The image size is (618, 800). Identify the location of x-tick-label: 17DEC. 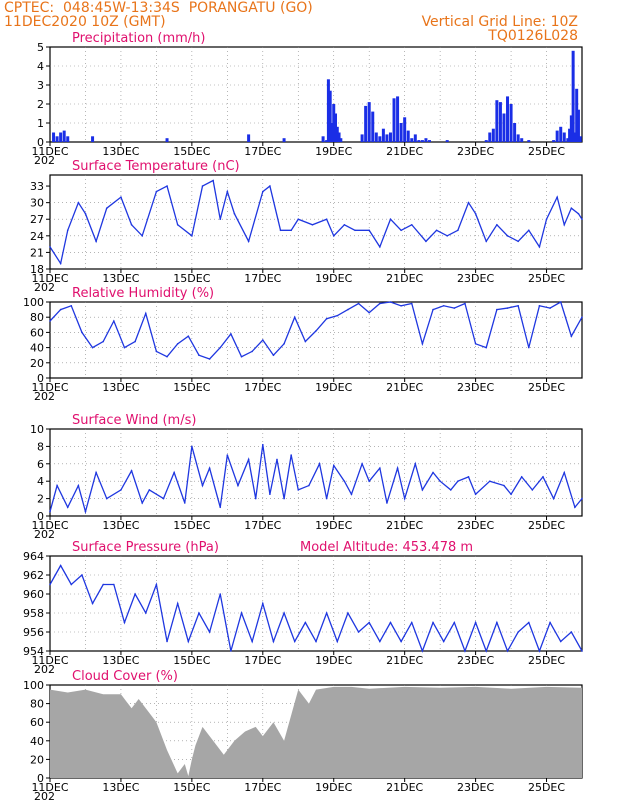
(262, 787).